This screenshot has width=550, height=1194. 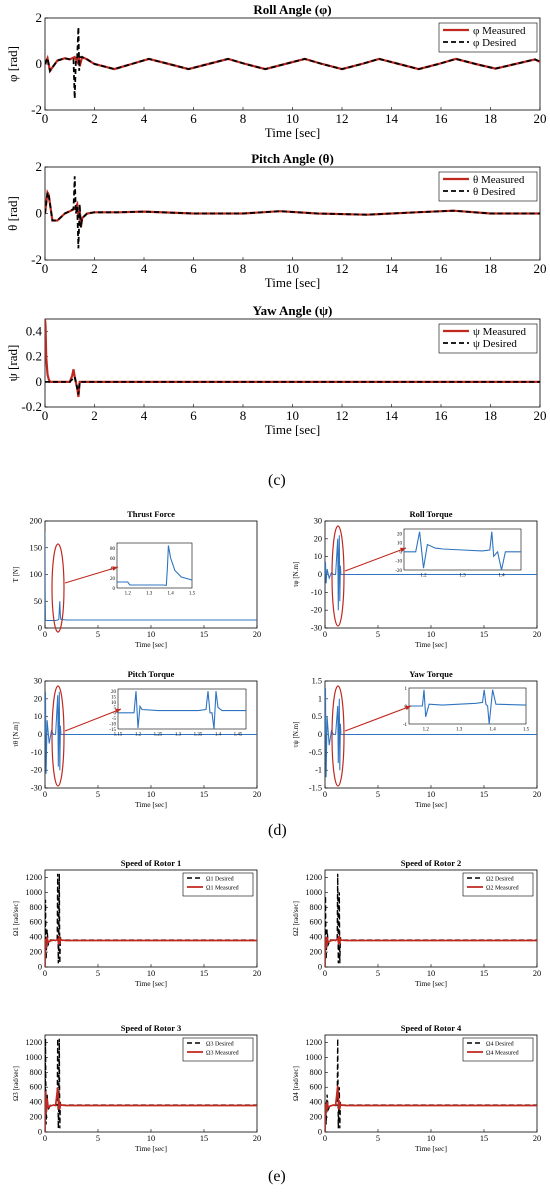 What do you see at coordinates (222, 889) in the screenshot?
I see `legend-entry: Ω1 Measured` at bounding box center [222, 889].